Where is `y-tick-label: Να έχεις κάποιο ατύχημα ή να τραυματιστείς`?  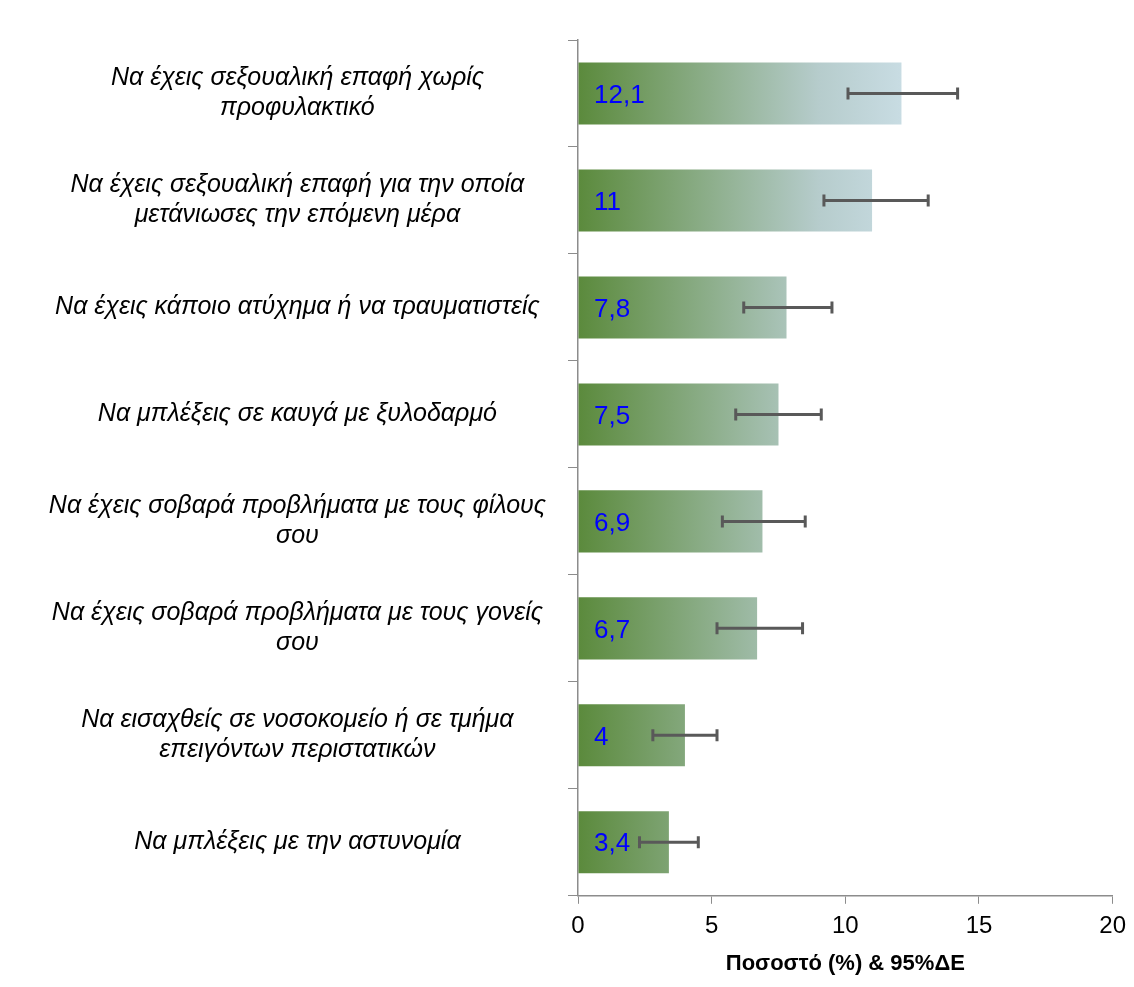
y-tick-label: Να έχεις κάποιο ατύχημα ή να τραυματιστείς is located at coordinates (298, 305).